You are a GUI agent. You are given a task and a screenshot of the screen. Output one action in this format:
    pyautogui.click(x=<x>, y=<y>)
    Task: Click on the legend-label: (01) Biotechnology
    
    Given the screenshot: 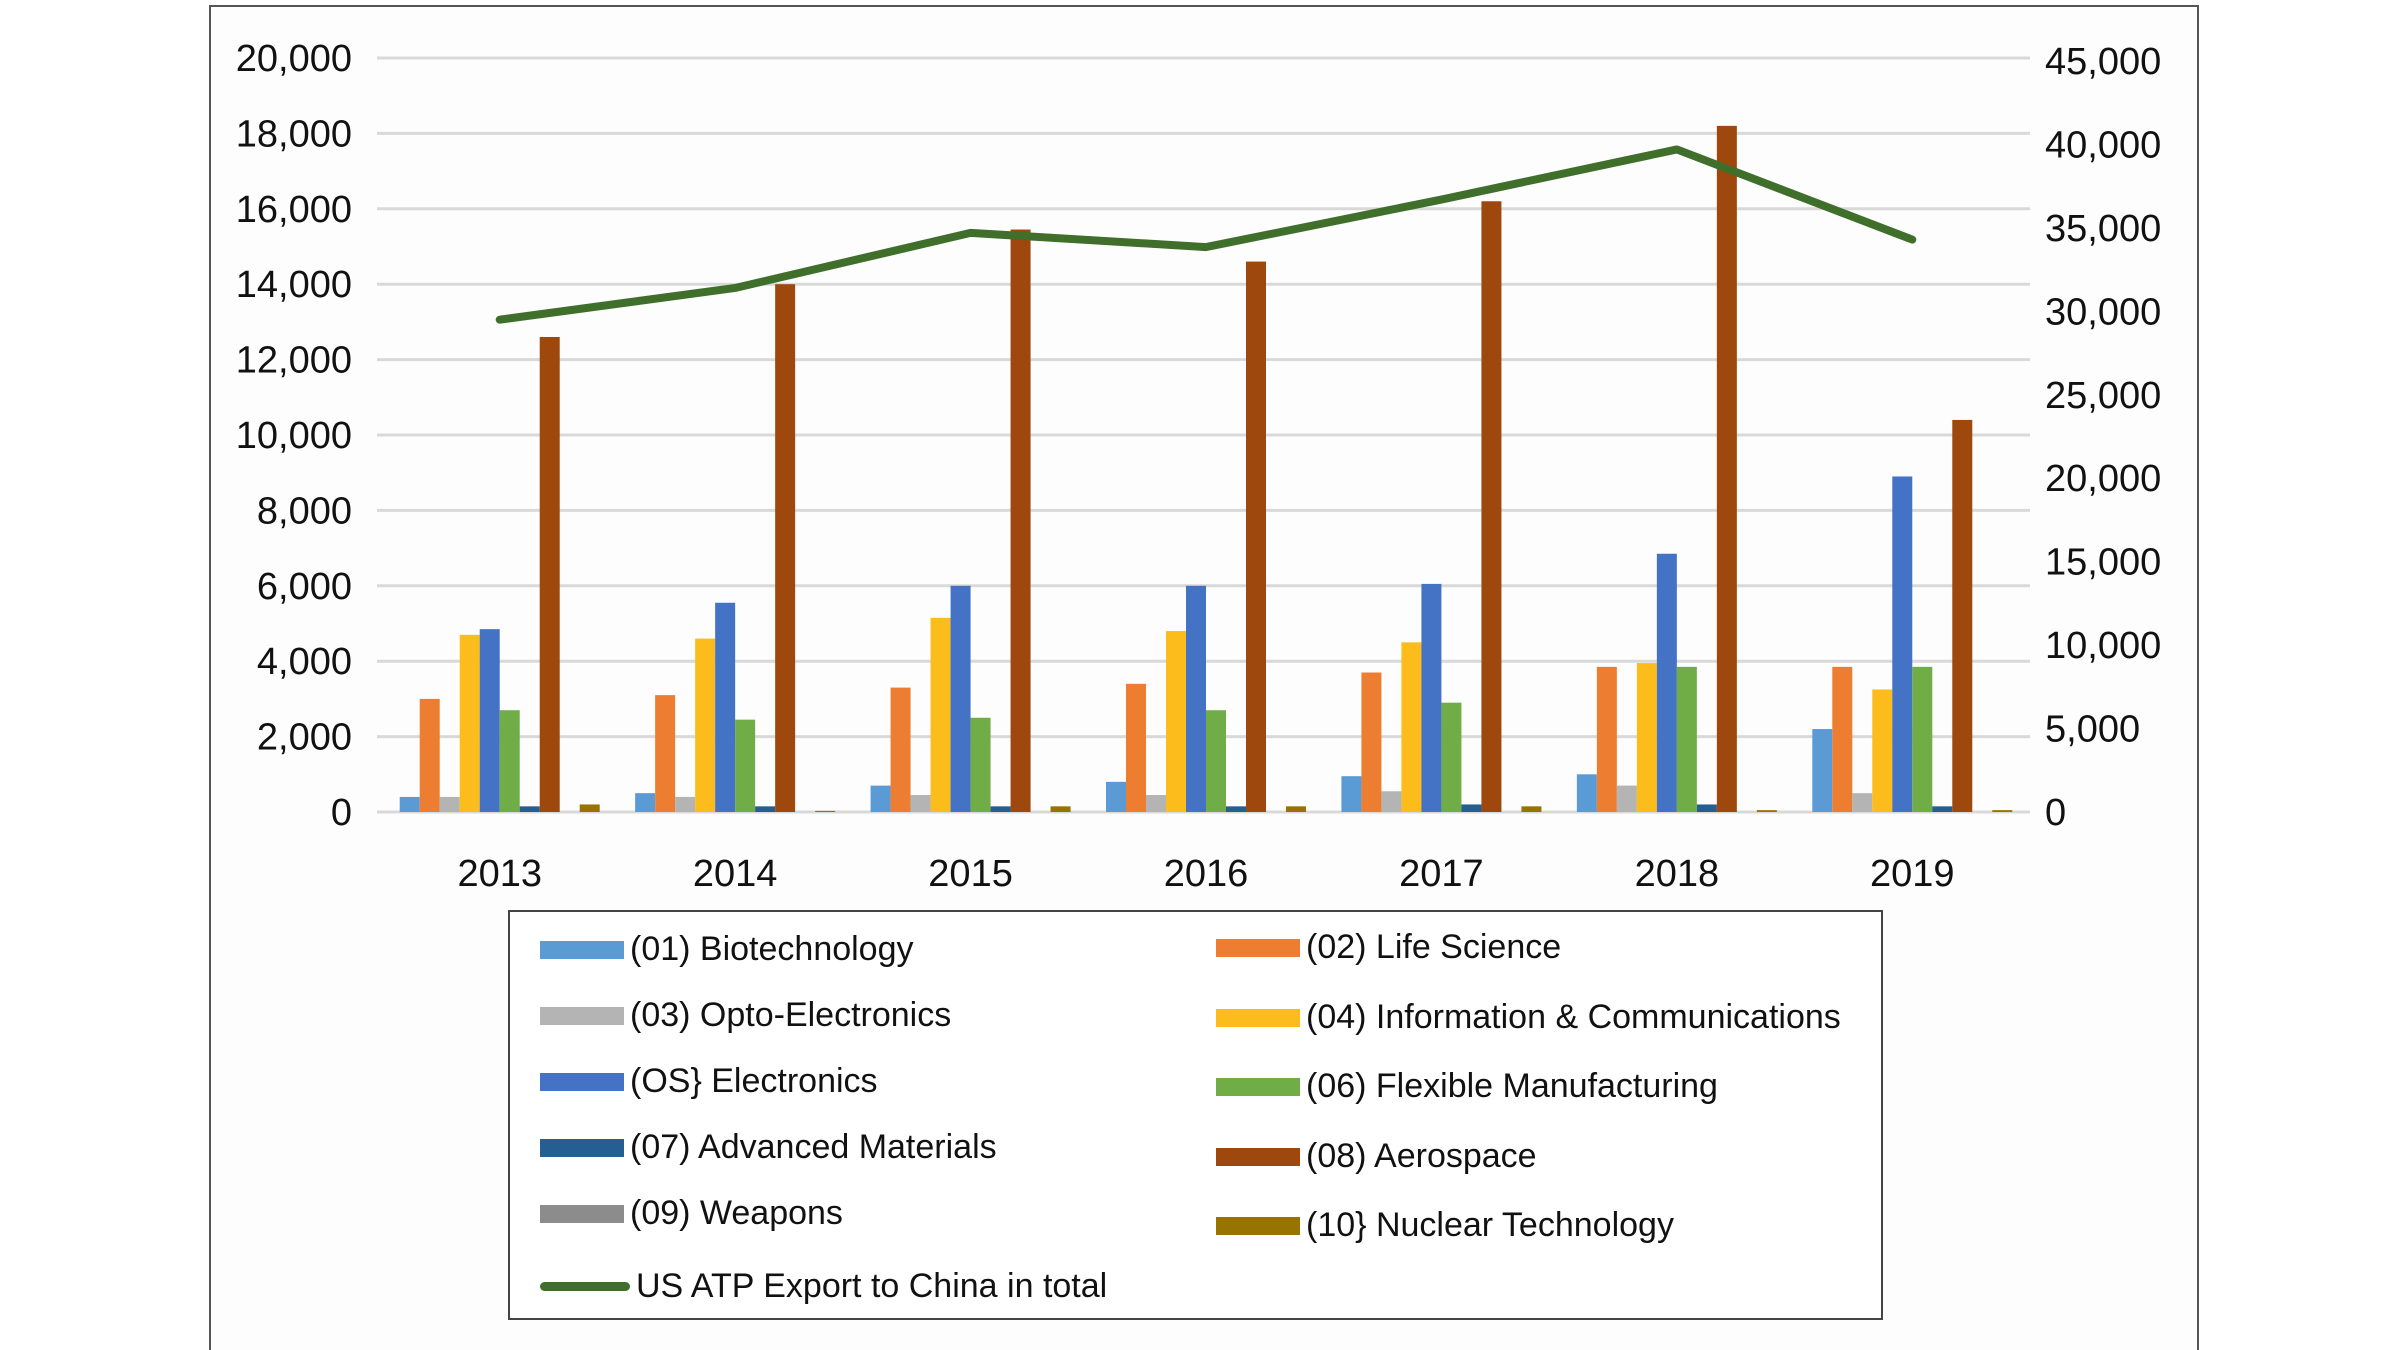 What is the action you would take?
    pyautogui.click(x=772, y=949)
    